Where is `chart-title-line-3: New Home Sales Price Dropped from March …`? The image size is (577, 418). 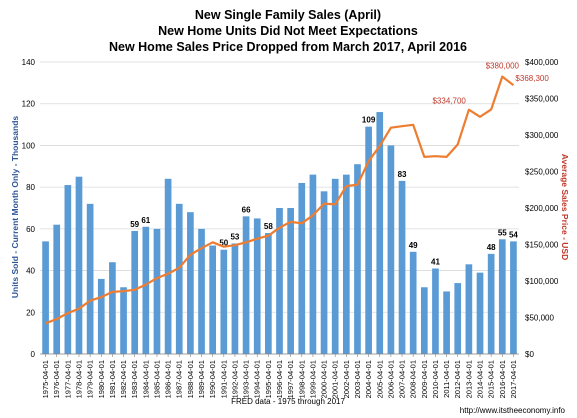 chart-title-line-3: New Home Sales Price Dropped from March … is located at coordinates (288, 47).